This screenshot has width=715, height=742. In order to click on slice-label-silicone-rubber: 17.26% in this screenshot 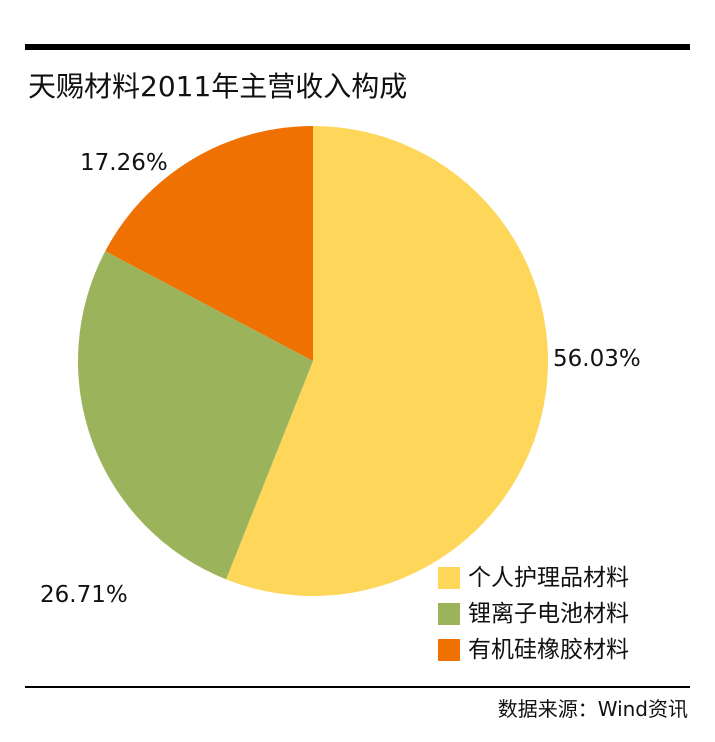, I will do `click(124, 163)`.